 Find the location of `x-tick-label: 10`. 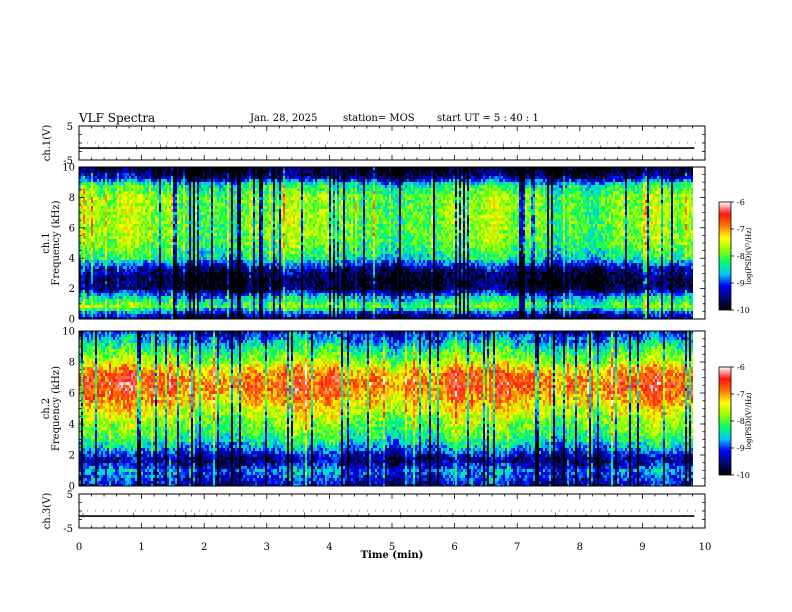

x-tick-label: 10 is located at coordinates (705, 547).